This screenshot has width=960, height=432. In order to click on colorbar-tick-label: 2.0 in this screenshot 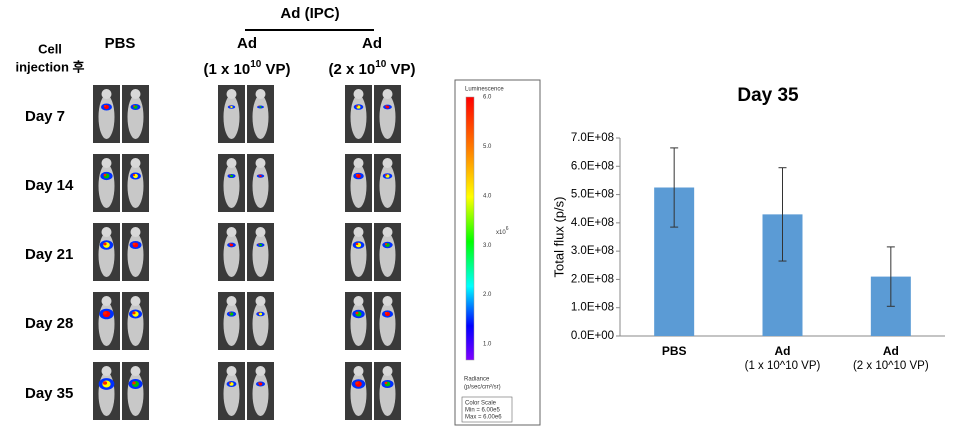, I will do `click(487, 295)`.